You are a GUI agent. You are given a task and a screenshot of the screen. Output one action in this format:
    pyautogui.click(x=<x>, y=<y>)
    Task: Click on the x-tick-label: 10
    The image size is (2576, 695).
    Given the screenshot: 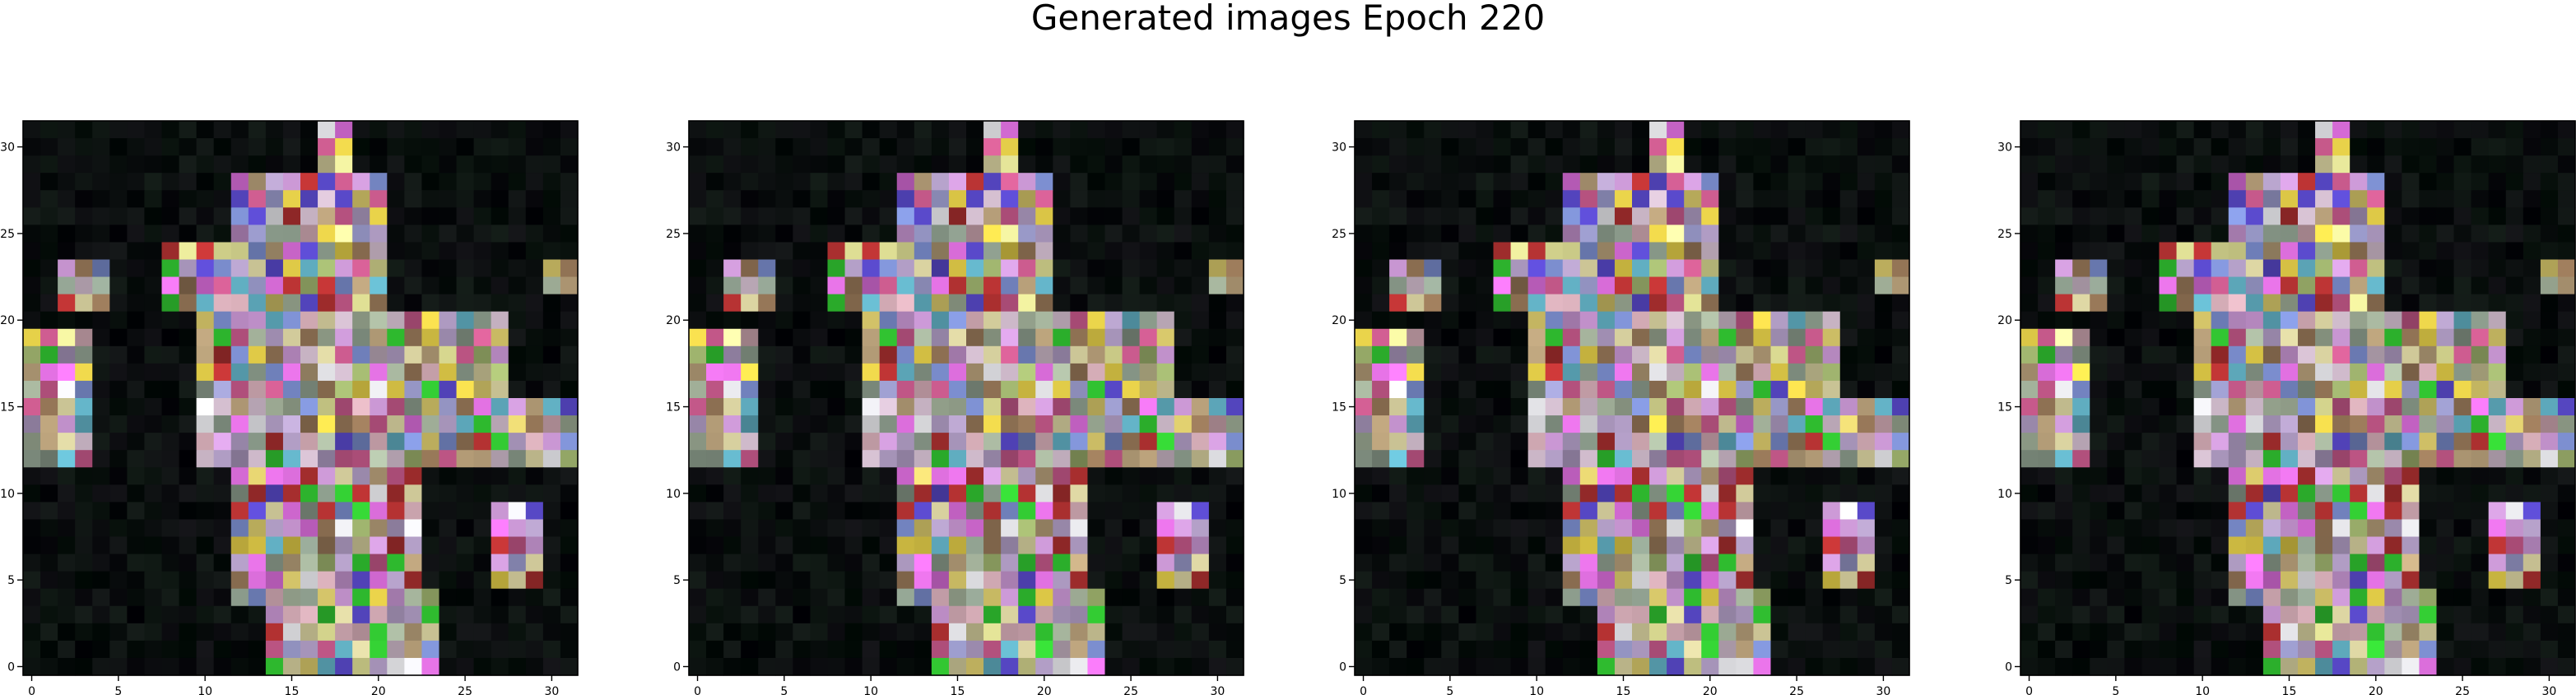 What is the action you would take?
    pyautogui.click(x=870, y=690)
    